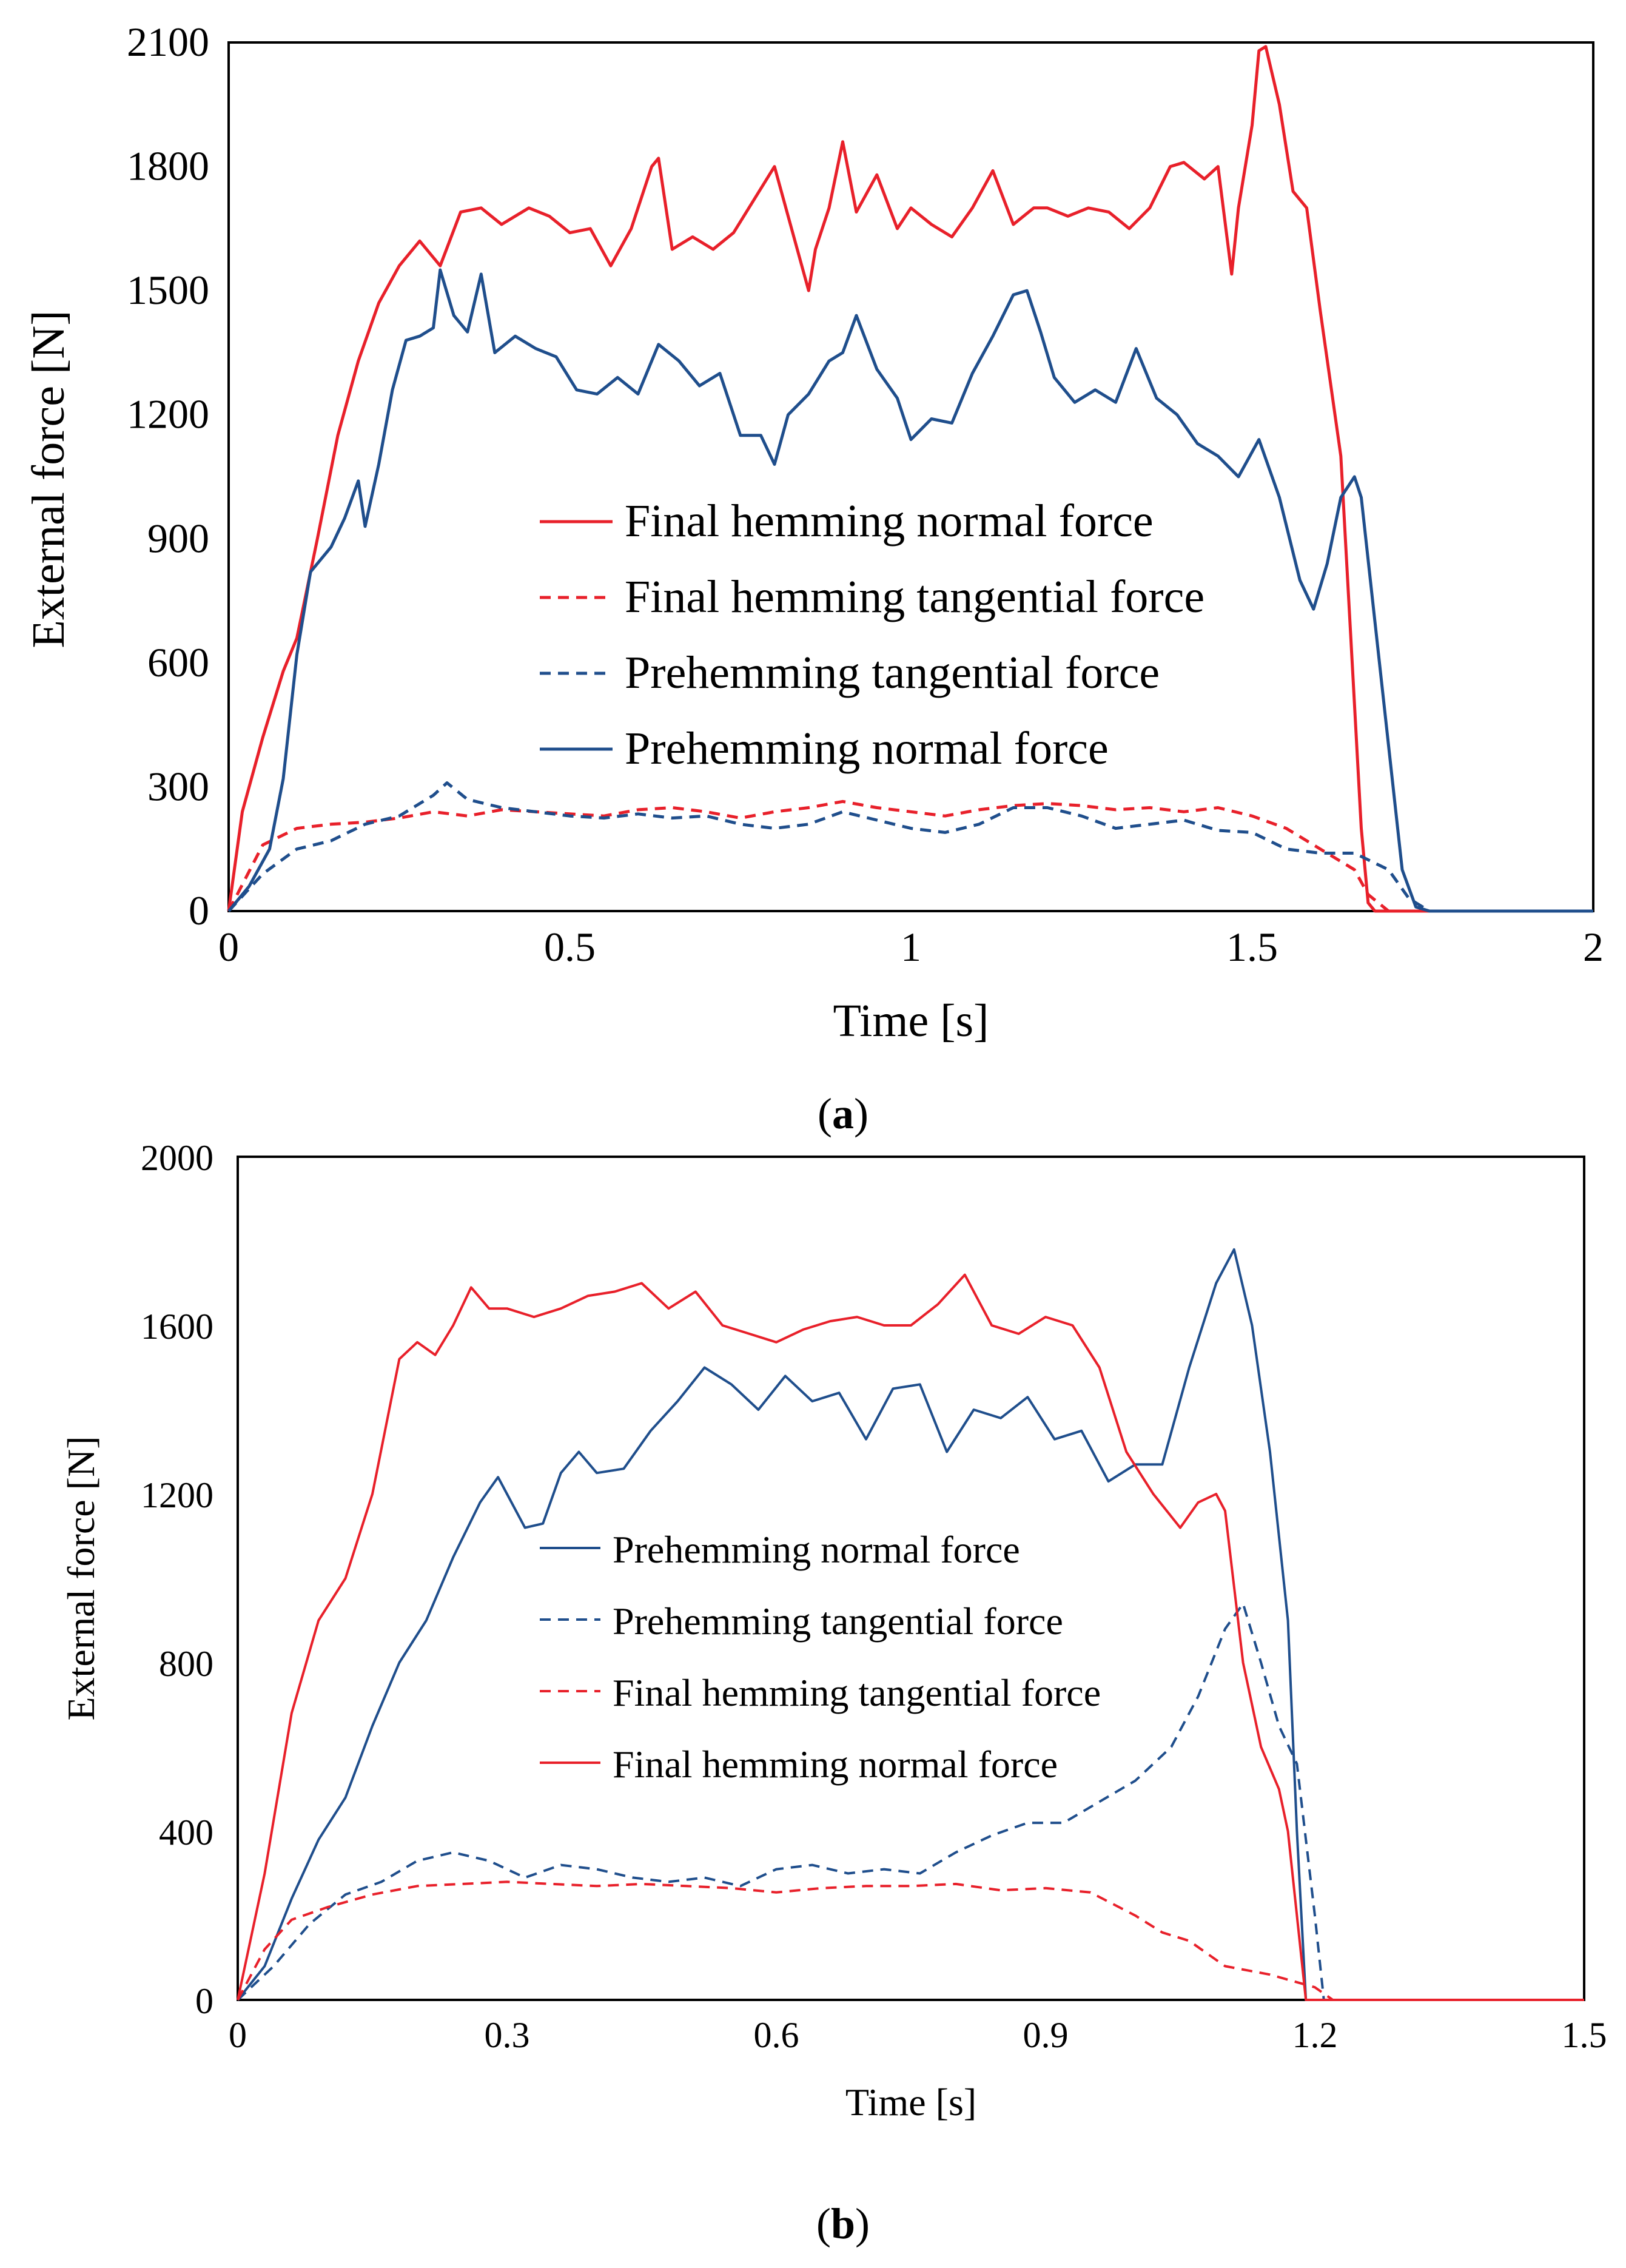  Describe the element at coordinates (186, 1664) in the screenshot. I see `chart-b-y-tick-label: 800` at that location.